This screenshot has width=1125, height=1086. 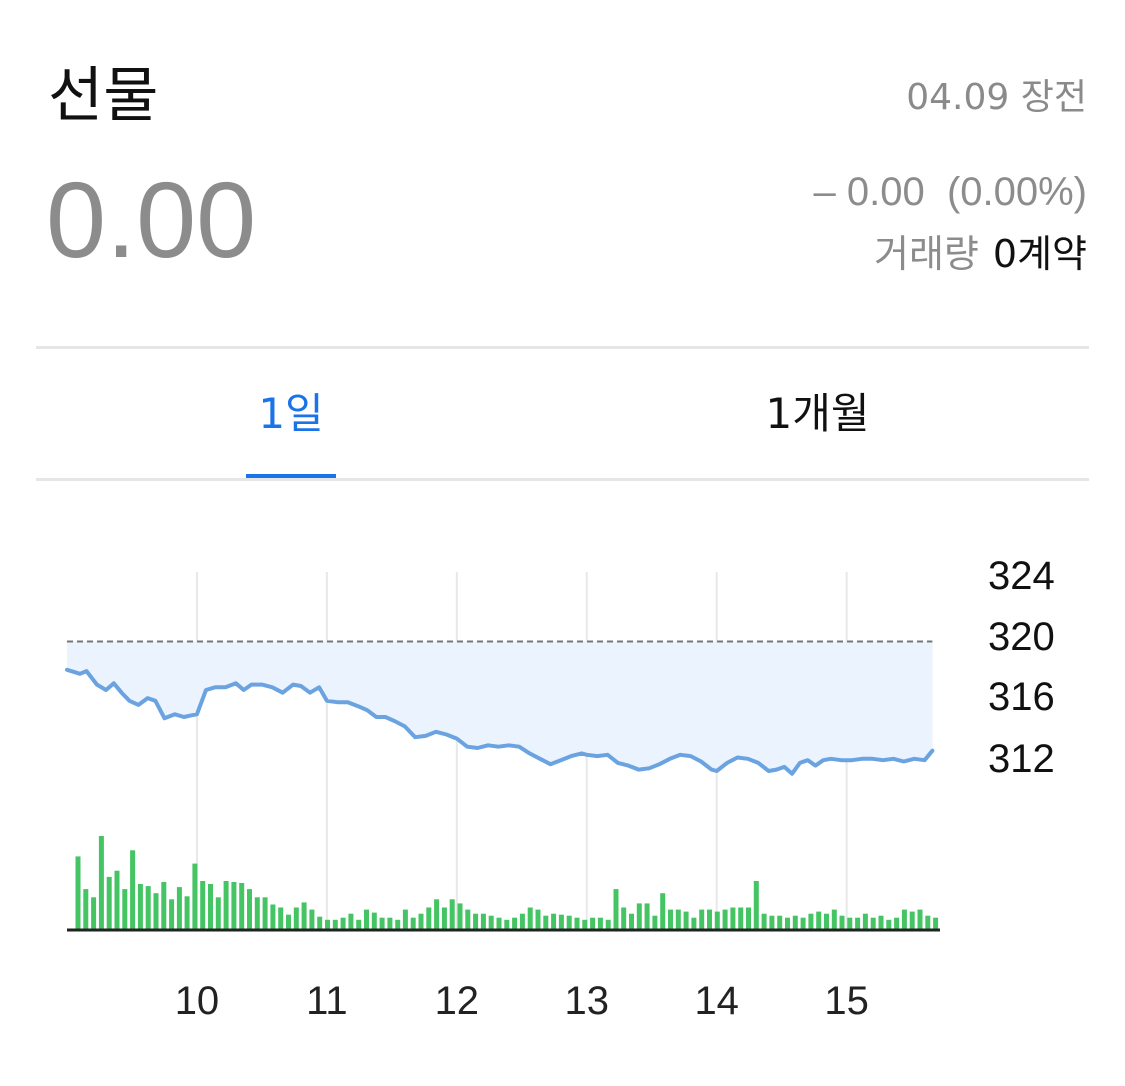 What do you see at coordinates (562, 347) in the screenshot?
I see `header-divider` at bounding box center [562, 347].